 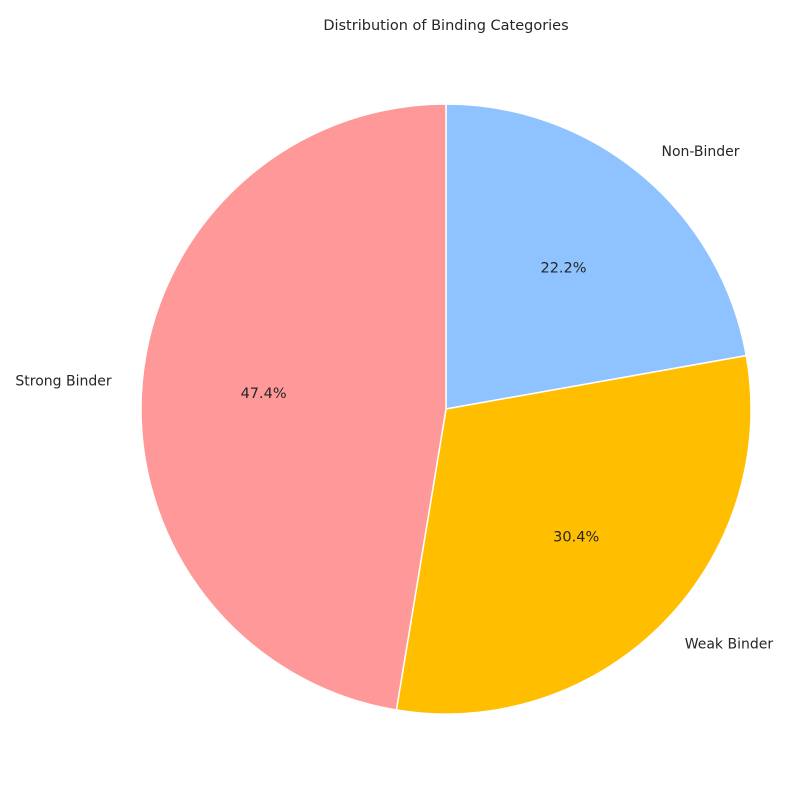 I want to click on slice-label-weak-binder: Weak Binder, so click(x=729, y=645).